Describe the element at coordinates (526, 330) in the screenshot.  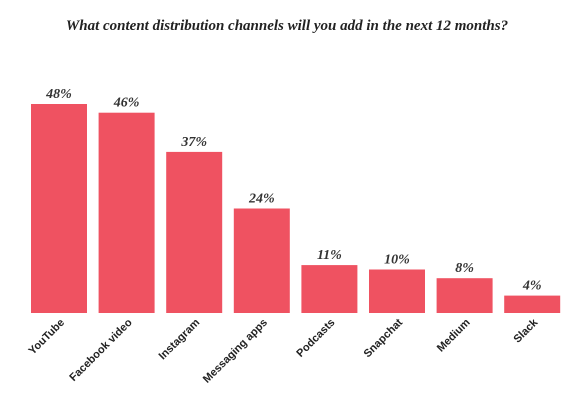
I see `x-tick-label: Slack` at that location.